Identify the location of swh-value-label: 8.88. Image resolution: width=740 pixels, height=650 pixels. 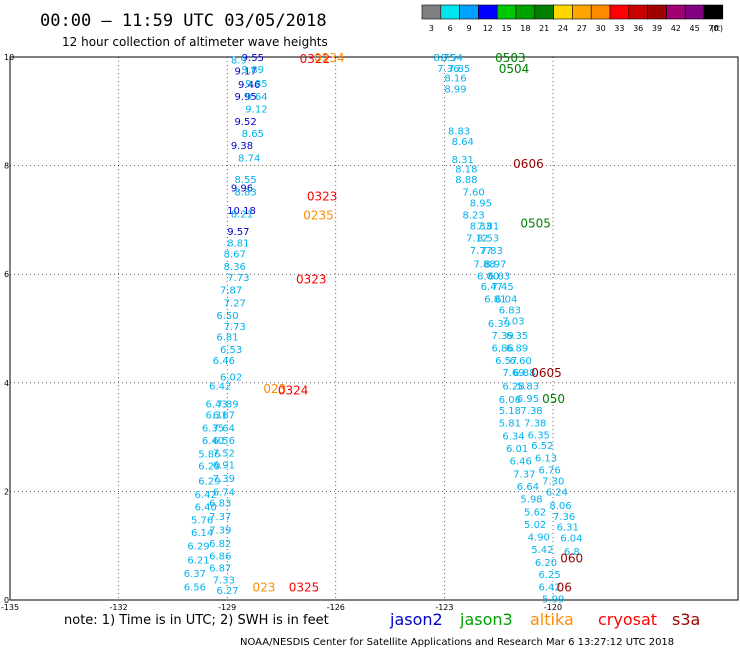
(466, 180).